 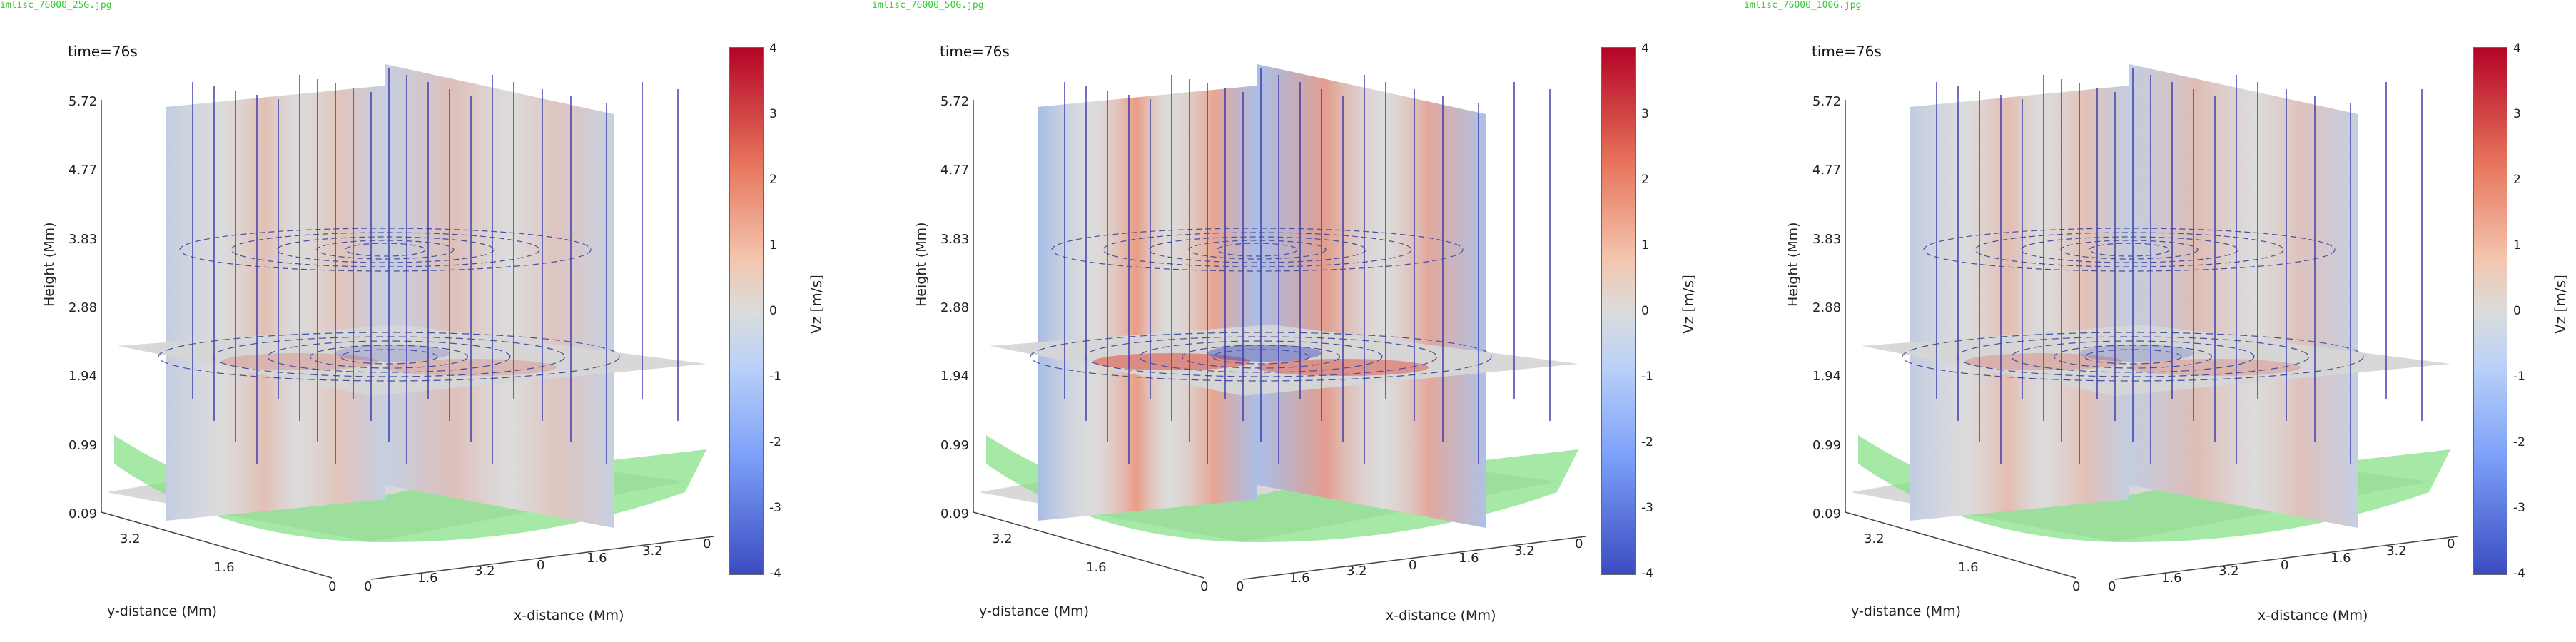 I want to click on x-axis-line, so click(x=1414, y=558).